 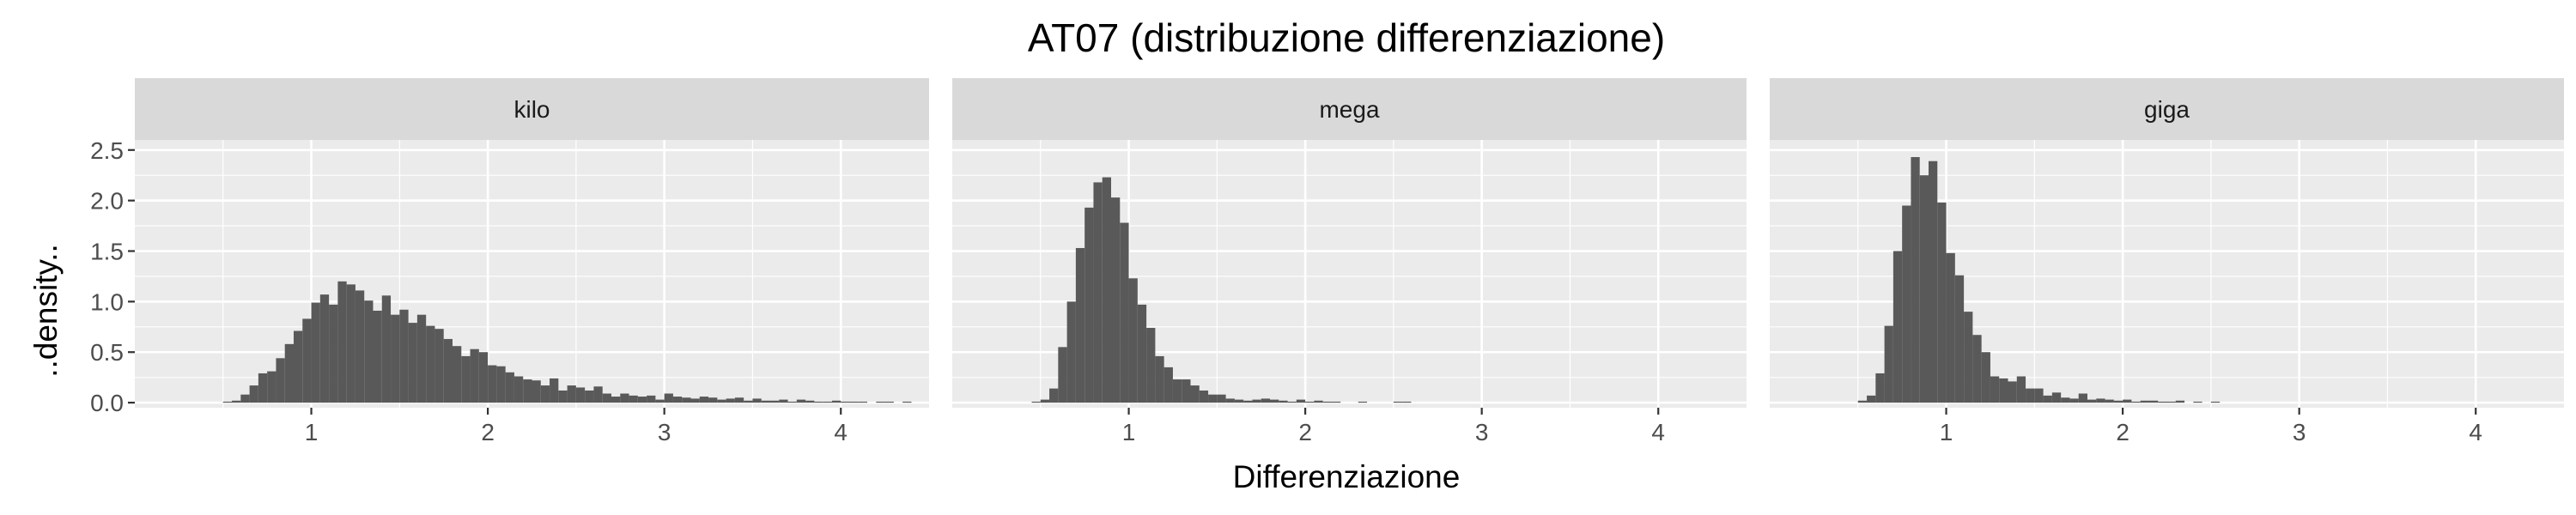 I want to click on y-tick-label: 2.0, so click(x=107, y=201).